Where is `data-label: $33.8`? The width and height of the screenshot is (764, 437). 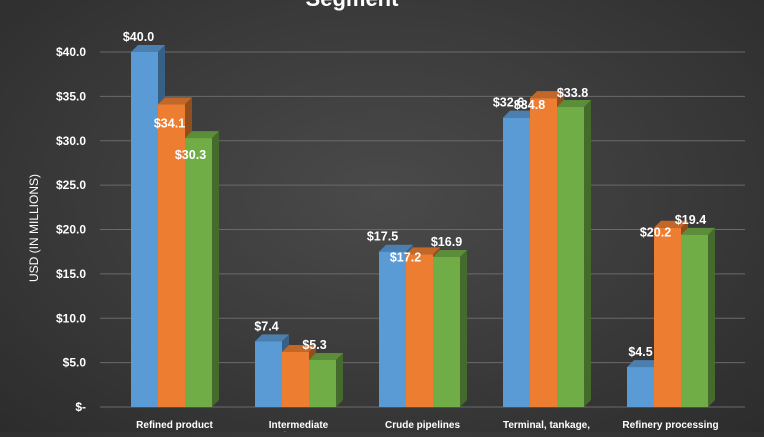
data-label: $33.8 is located at coordinates (572, 93).